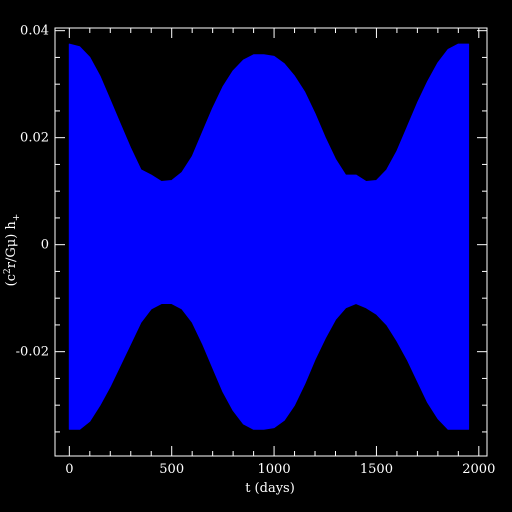 This screenshot has width=512, height=512. I want to click on x-tick-label: 0, so click(69, 469).